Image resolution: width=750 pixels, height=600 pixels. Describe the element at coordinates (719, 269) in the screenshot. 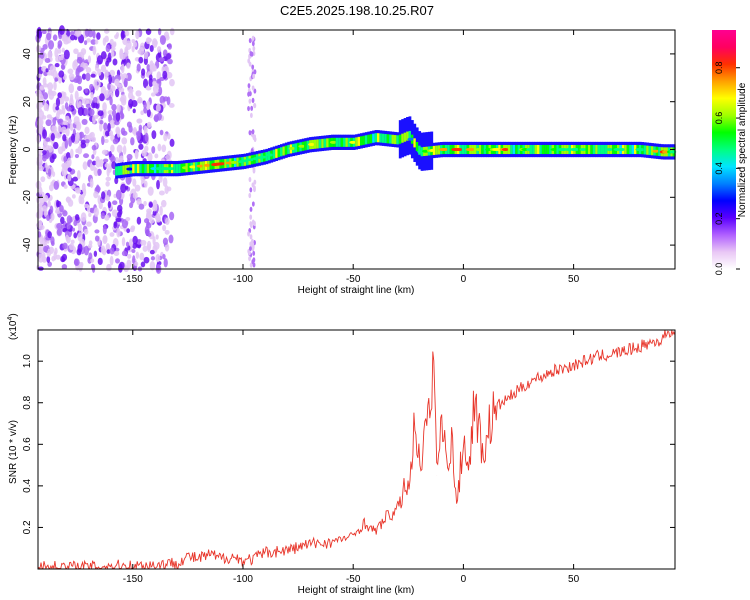

I see `colorbar-tick-label: 0.0` at that location.